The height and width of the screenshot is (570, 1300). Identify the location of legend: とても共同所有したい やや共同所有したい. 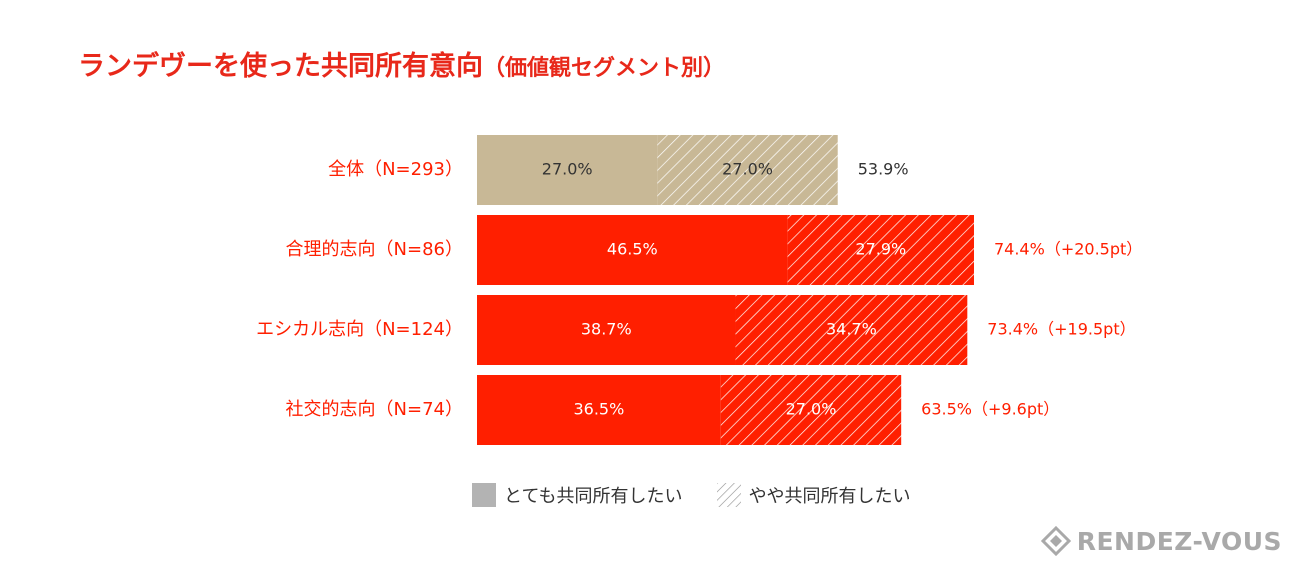
(691, 495).